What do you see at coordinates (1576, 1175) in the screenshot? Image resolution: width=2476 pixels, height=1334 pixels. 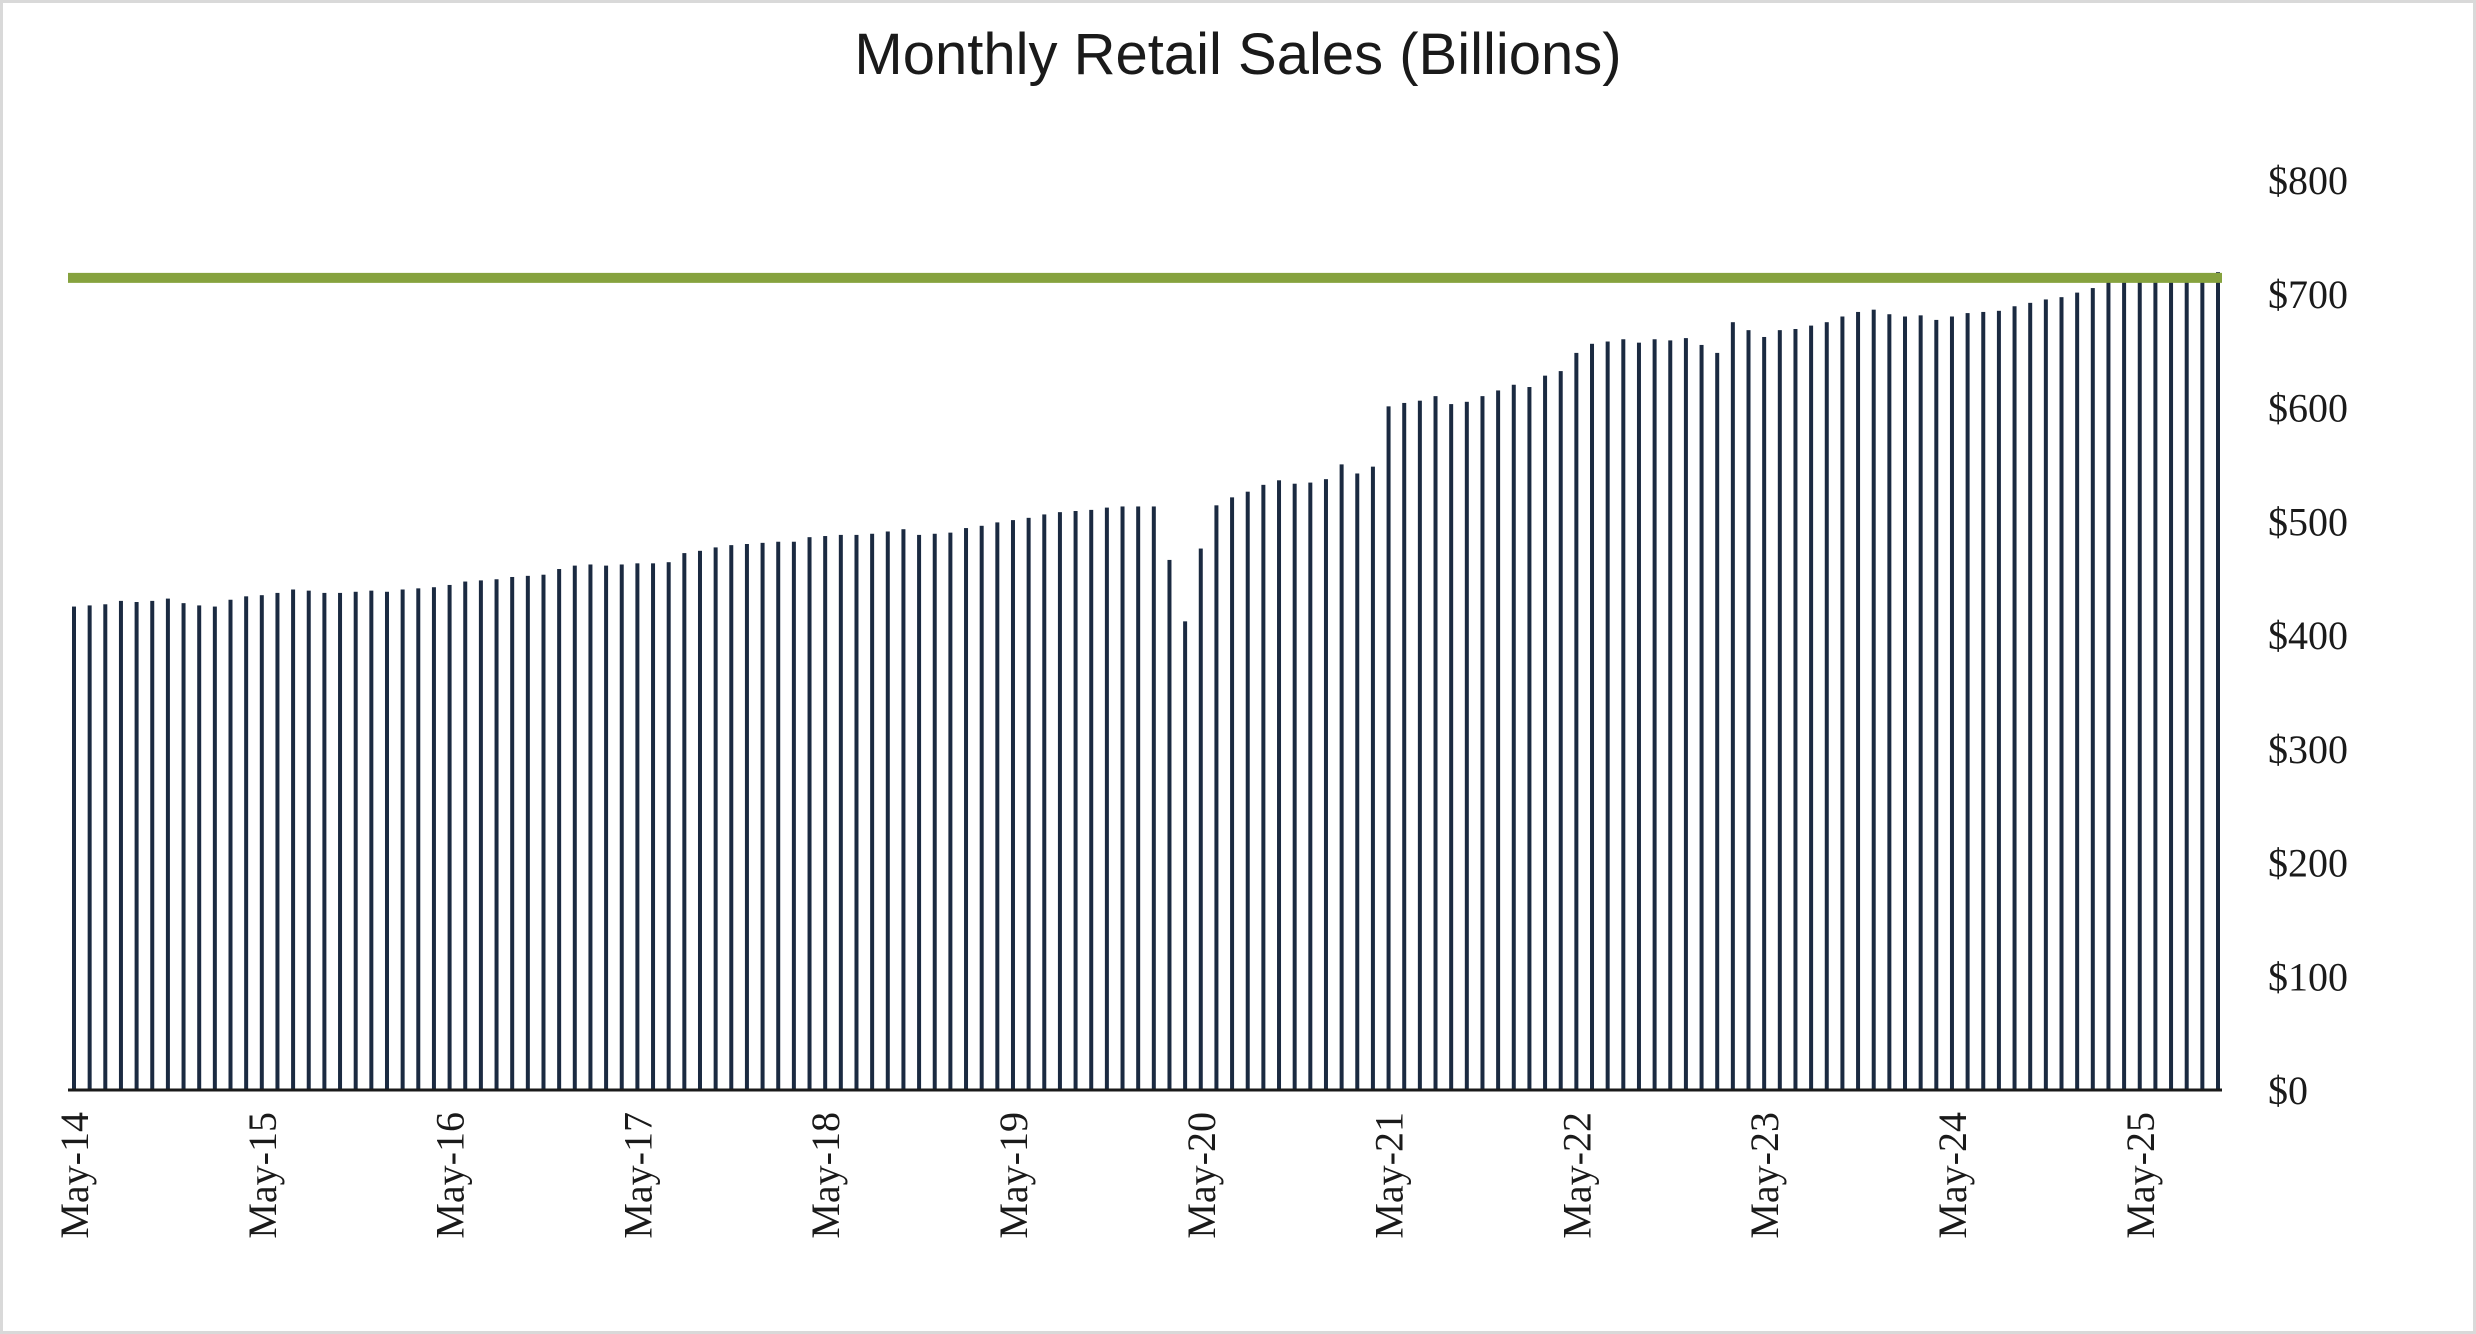 I see `x-tick-label: May-22` at bounding box center [1576, 1175].